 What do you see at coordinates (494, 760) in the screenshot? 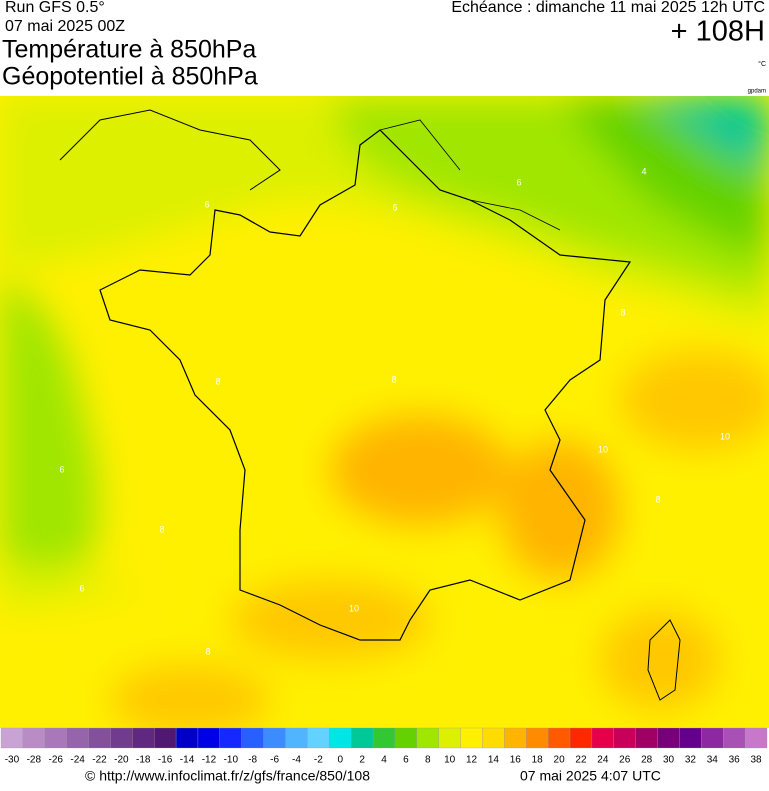
I see `scale-label: 14` at bounding box center [494, 760].